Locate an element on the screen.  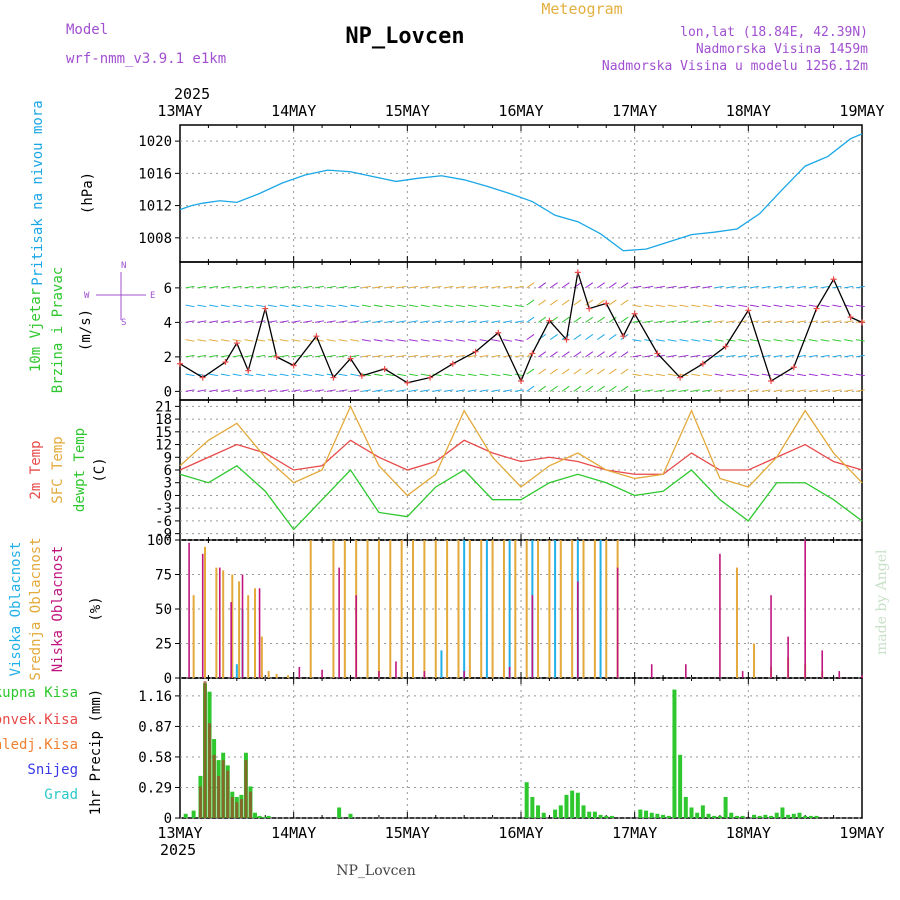
compass-n: N is located at coordinates (123, 266).